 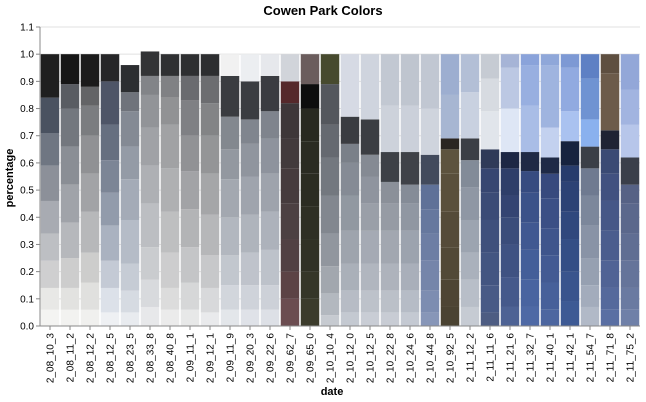 I want to click on x-tick-label: 2_11_75_2, so click(x=631, y=358).